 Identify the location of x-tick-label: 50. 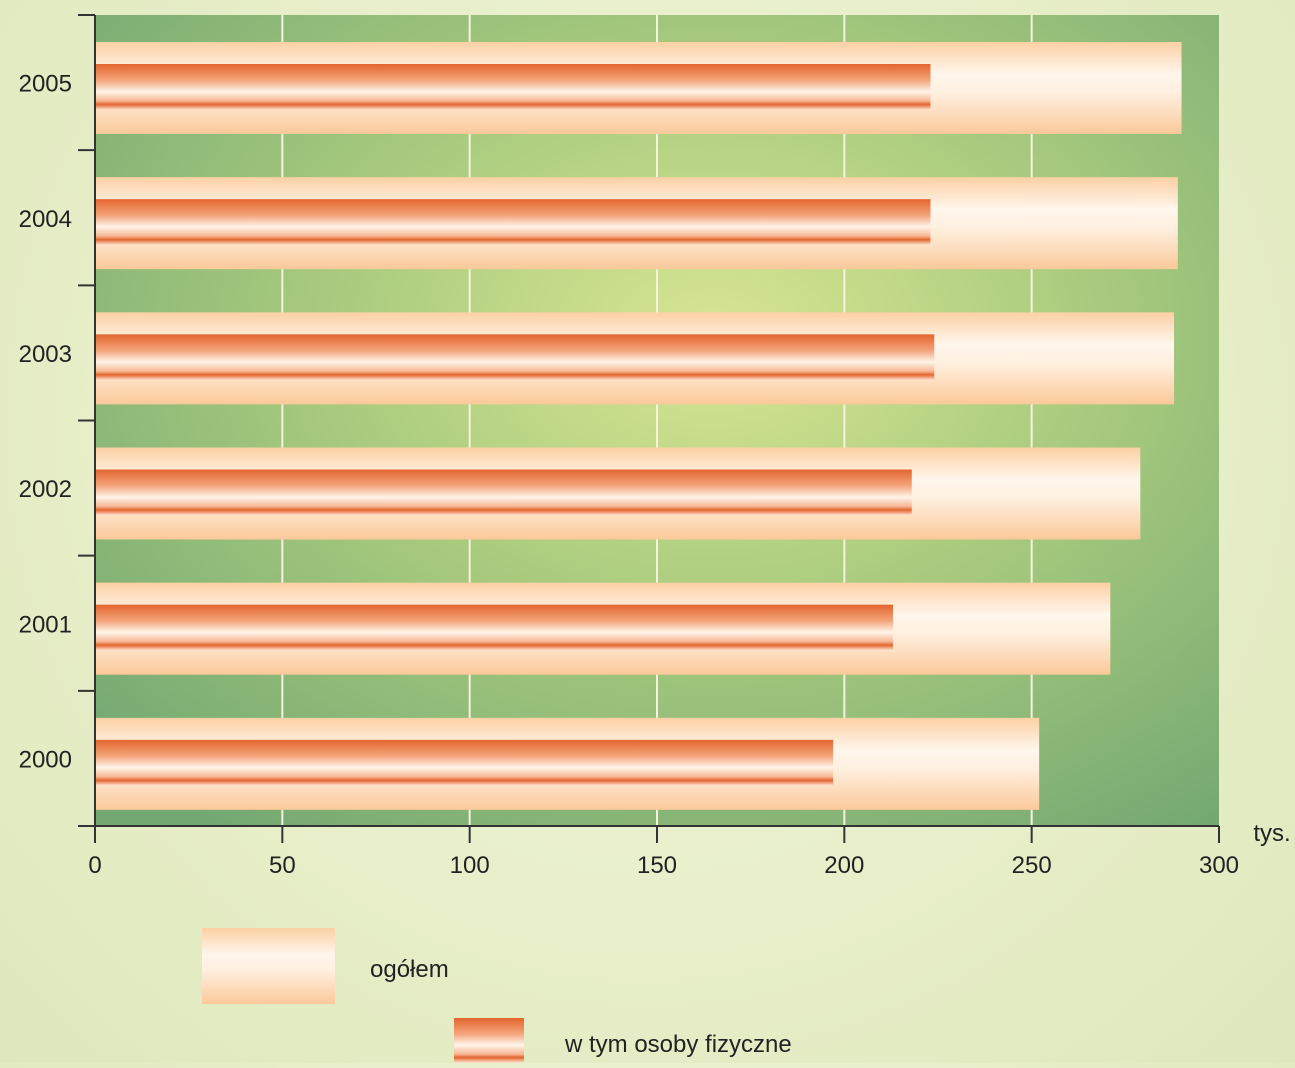
(282, 865).